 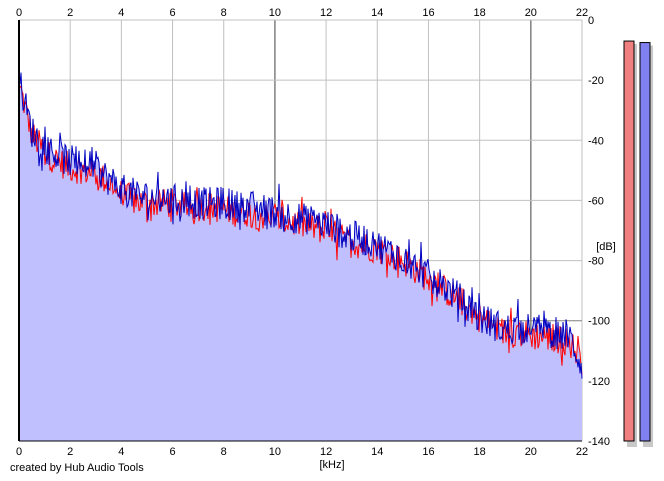 I want to click on y-tick-label: -20, so click(x=596, y=81).